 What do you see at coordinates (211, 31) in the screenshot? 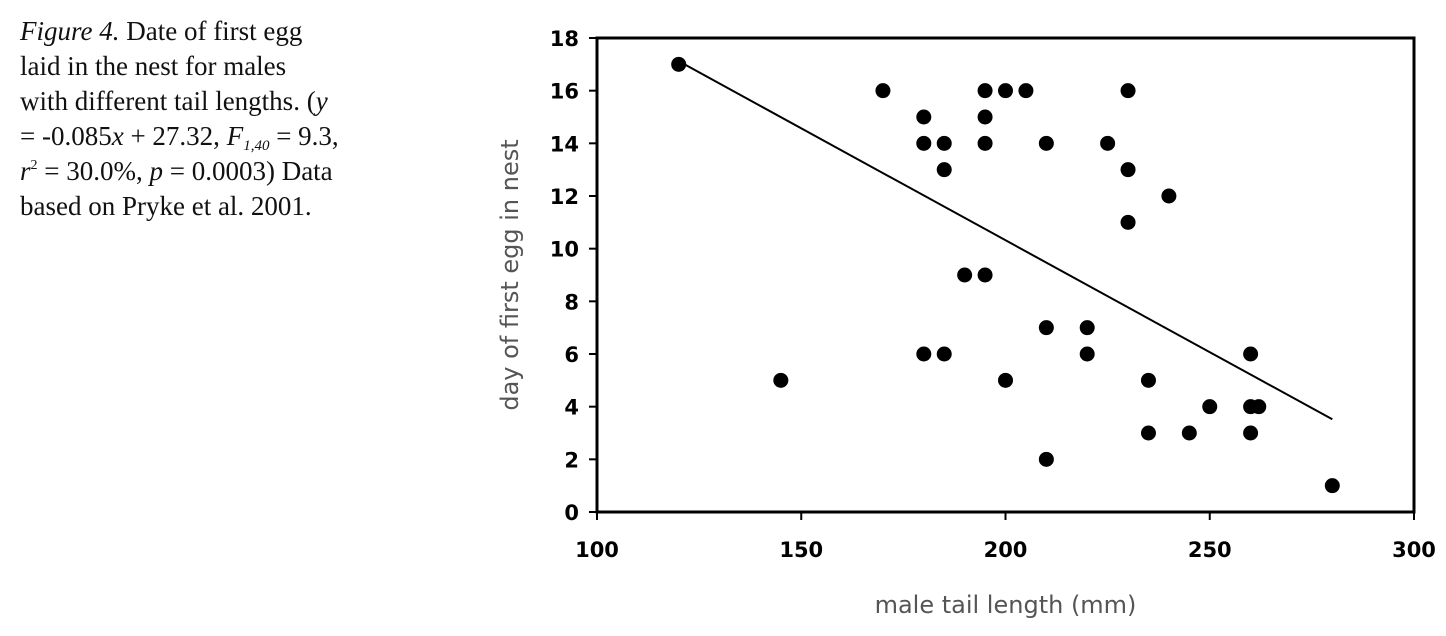
I see `caption-text: Date of first egg` at bounding box center [211, 31].